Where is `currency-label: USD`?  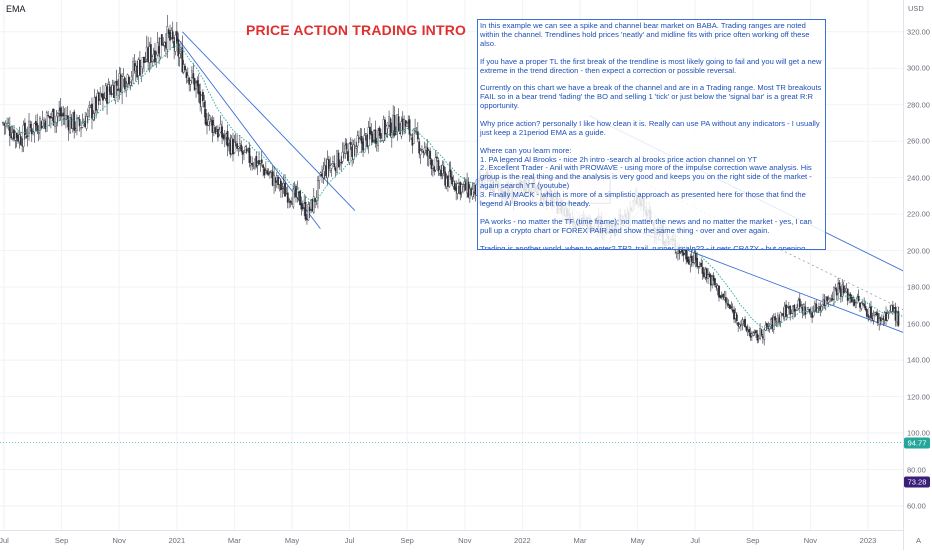
currency-label: USD is located at coordinates (916, 8).